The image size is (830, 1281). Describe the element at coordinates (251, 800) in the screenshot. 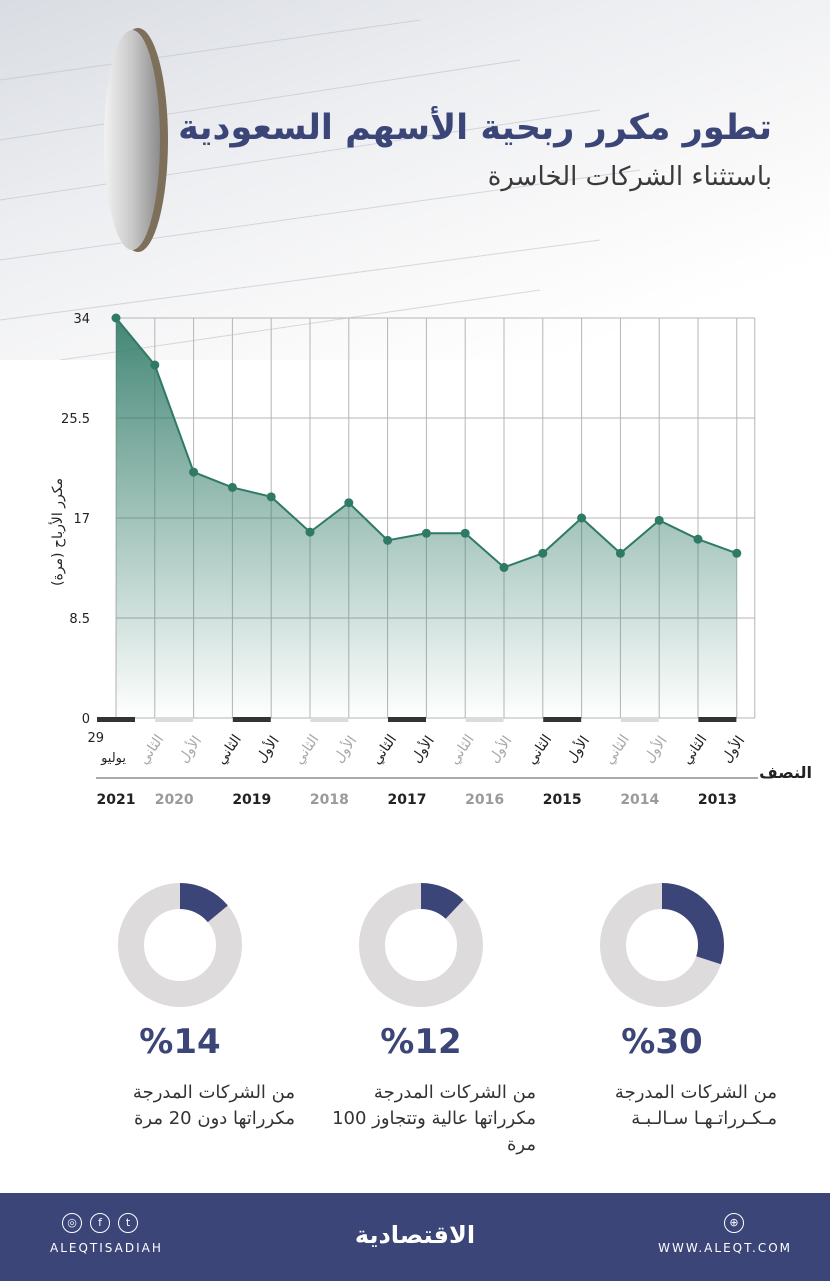

I see `year-label: 2019` at that location.